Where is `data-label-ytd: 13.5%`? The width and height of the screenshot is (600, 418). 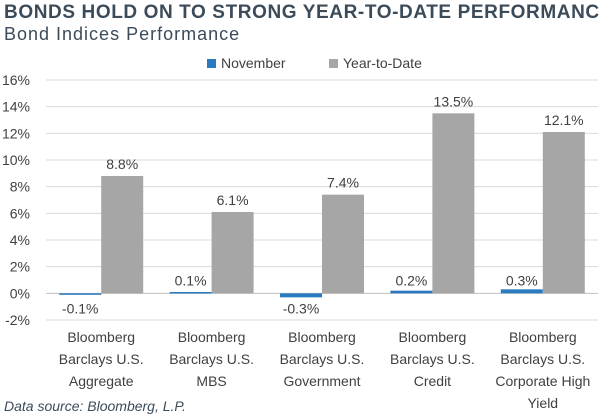 data-label-ytd: 13.5% is located at coordinates (454, 101).